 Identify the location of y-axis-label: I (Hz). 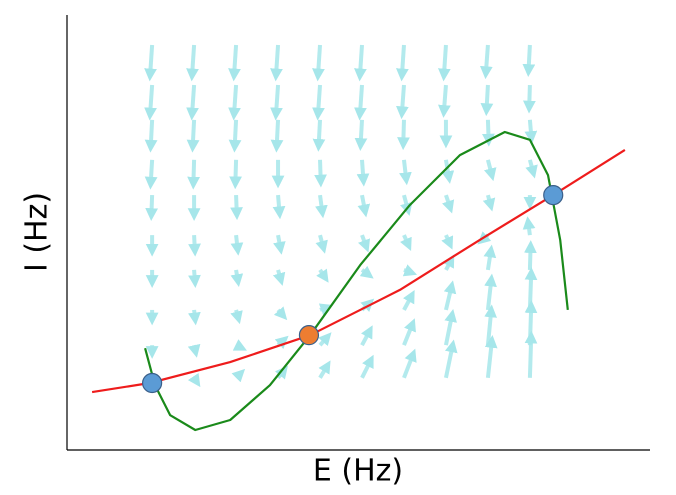
(37, 232).